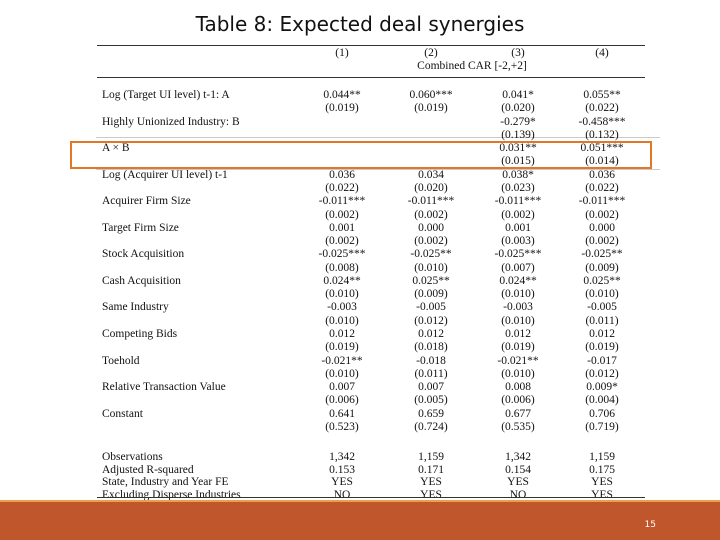 Image resolution: width=720 pixels, height=540 pixels. Describe the element at coordinates (148, 469) in the screenshot. I see `row-label: Adjusted R-squared` at that location.